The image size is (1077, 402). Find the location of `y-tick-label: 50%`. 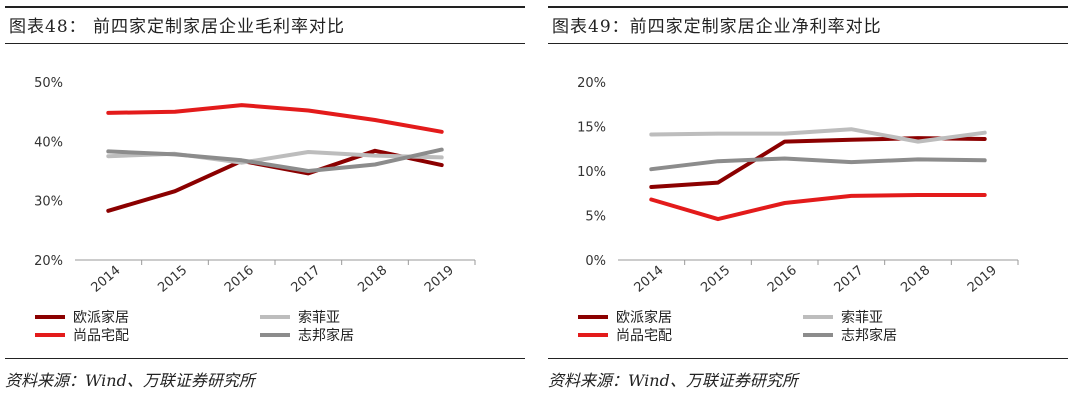

y-tick-label: 50% is located at coordinates (48, 83).